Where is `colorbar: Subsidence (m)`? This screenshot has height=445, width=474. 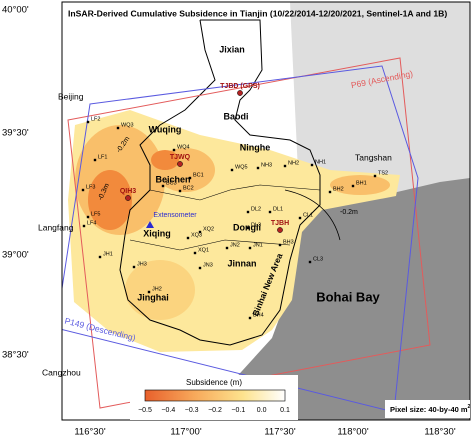 colorbar: Subsidence (m) is located at coordinates (214, 397).